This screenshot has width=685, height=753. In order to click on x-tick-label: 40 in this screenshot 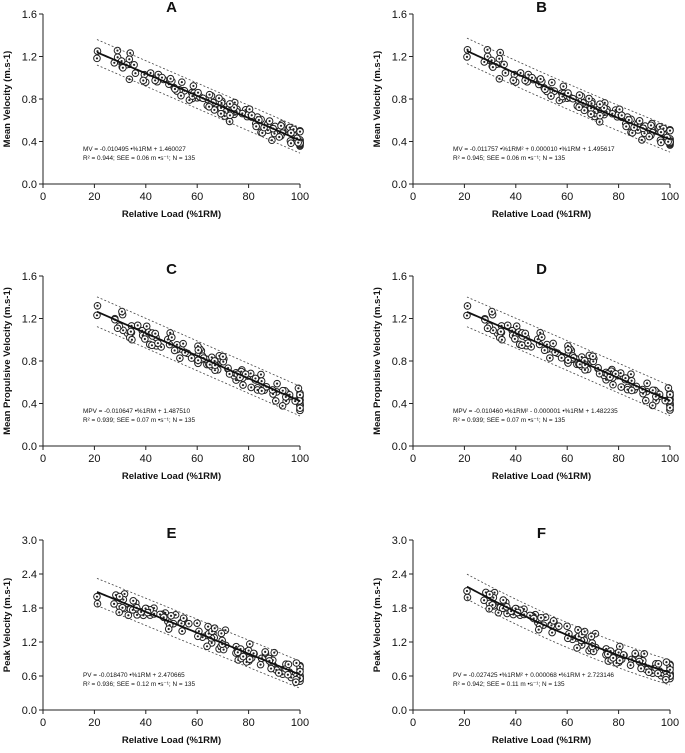, I will do `click(146, 197)`.